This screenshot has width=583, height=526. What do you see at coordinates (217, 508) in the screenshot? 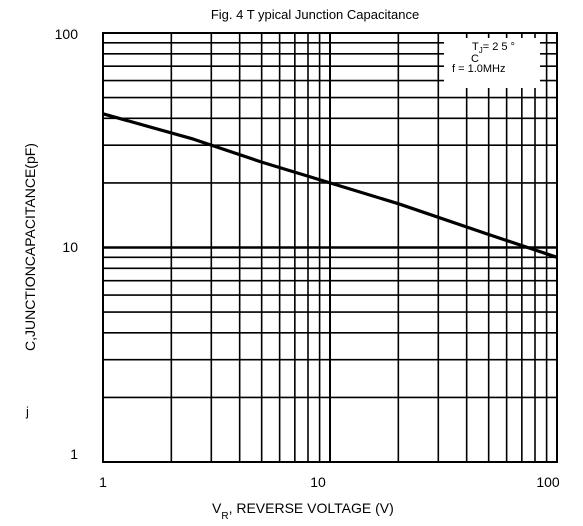
I see `x-axis-label-prefix: V` at bounding box center [217, 508].